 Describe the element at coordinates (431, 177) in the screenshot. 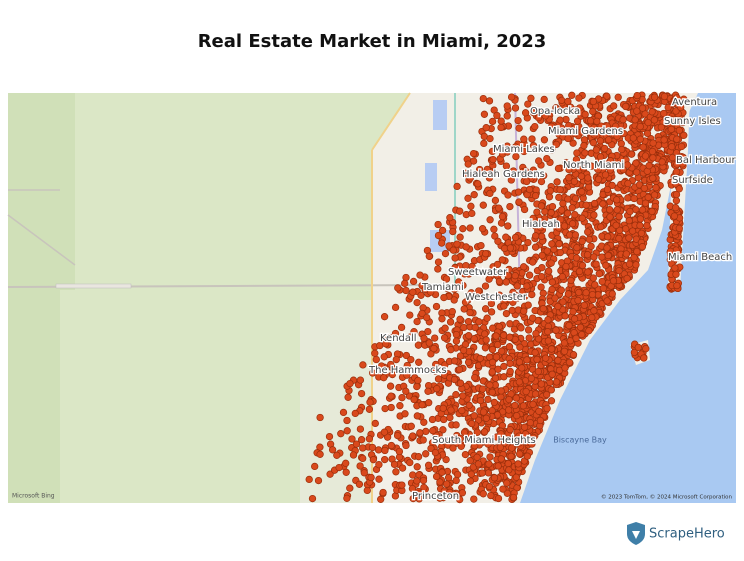

I see `lake` at that location.